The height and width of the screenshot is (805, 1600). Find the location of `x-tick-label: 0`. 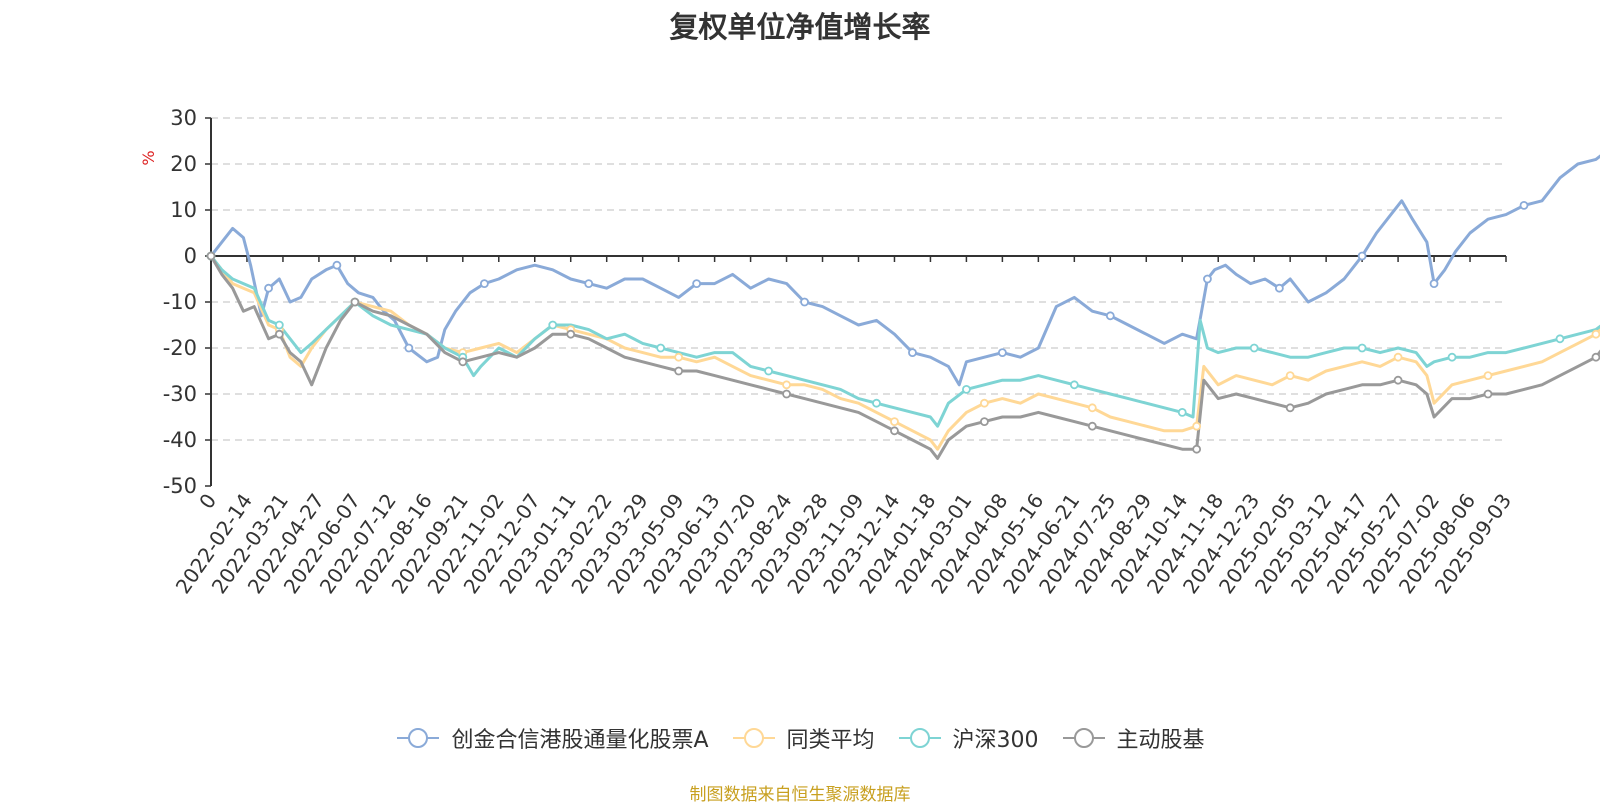

x-tick-label: 0 is located at coordinates (207, 501).